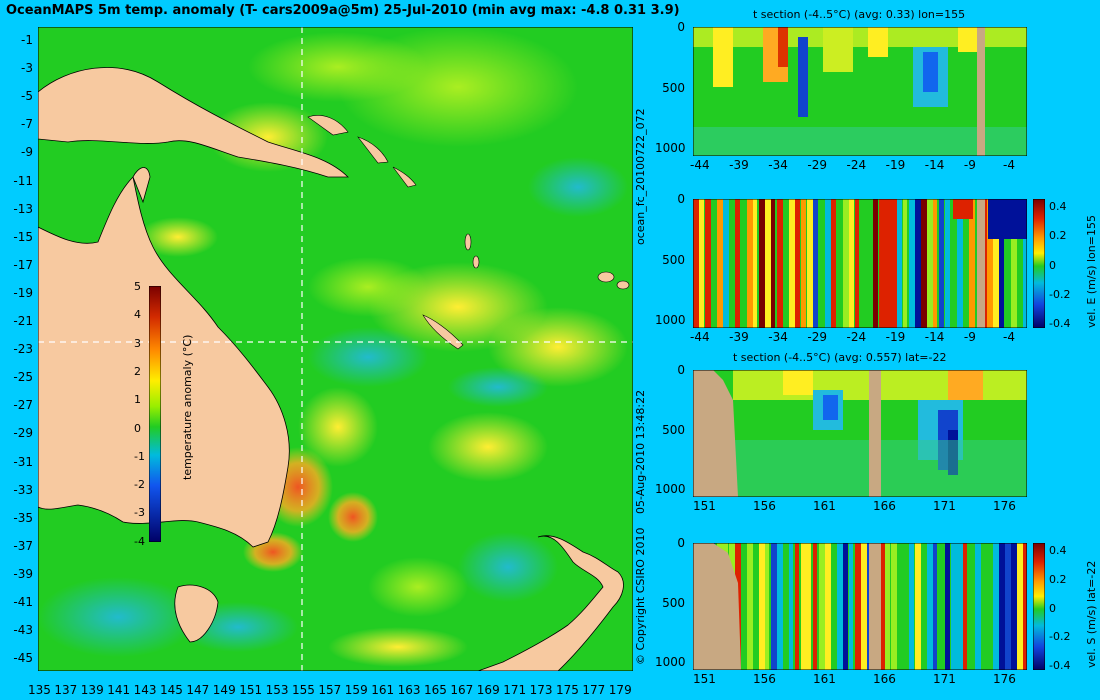  Describe the element at coordinates (224, 690) in the screenshot. I see `lon-tick-label: 149` at that location.